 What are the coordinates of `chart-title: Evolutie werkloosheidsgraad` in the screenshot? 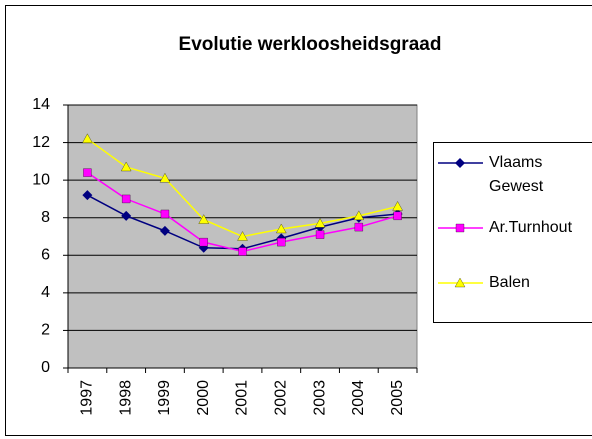 It's located at (310, 44).